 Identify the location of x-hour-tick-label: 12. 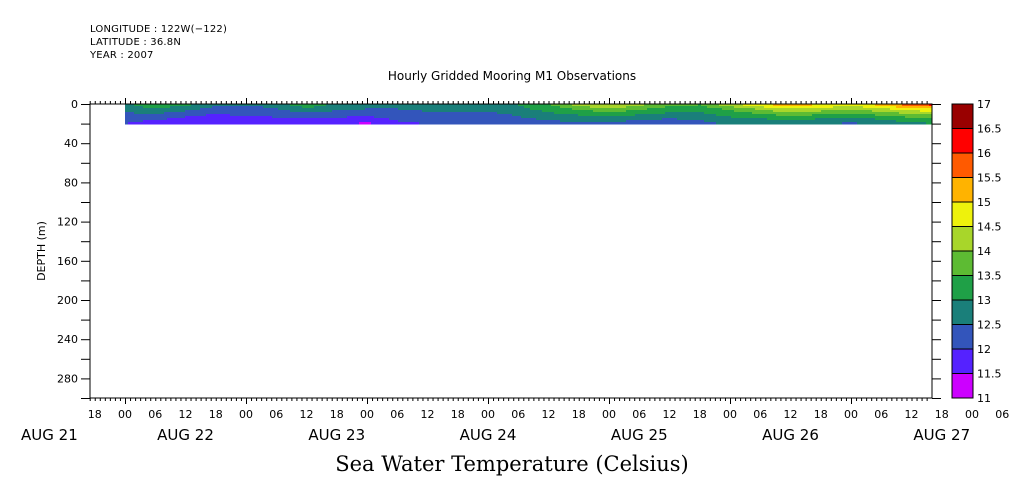
(912, 414).